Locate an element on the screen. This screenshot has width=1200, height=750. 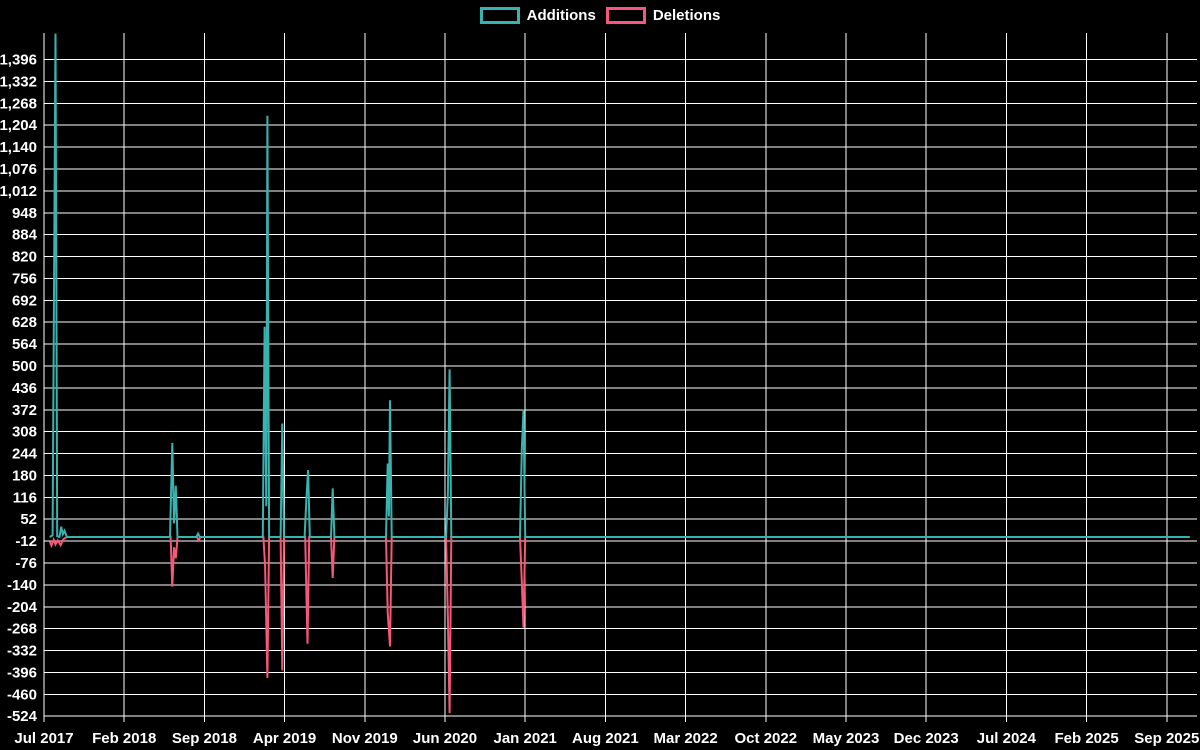
x-tick-label: Sep 2025 is located at coordinates (1166, 738).